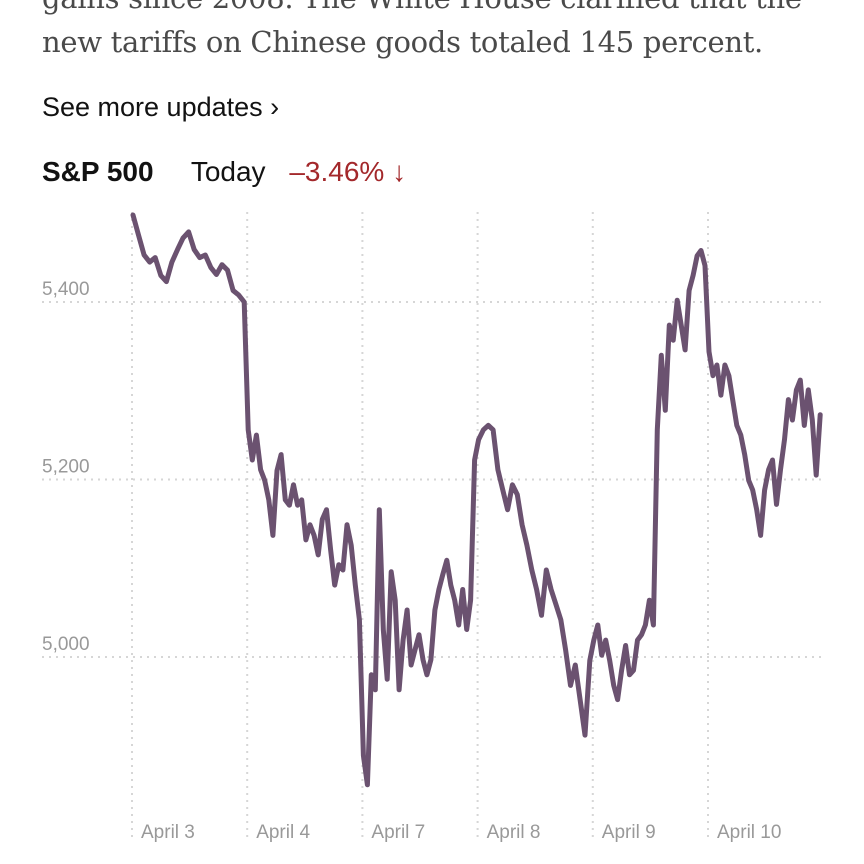 Image resolution: width=864 pixels, height=864 pixels. Describe the element at coordinates (398, 832) in the screenshot. I see `x-tick-label: April 7` at that location.